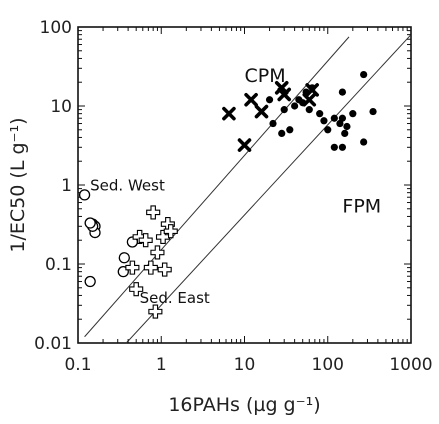 The image size is (439, 424). I want to click on x-tick-label: 10, so click(245, 365).